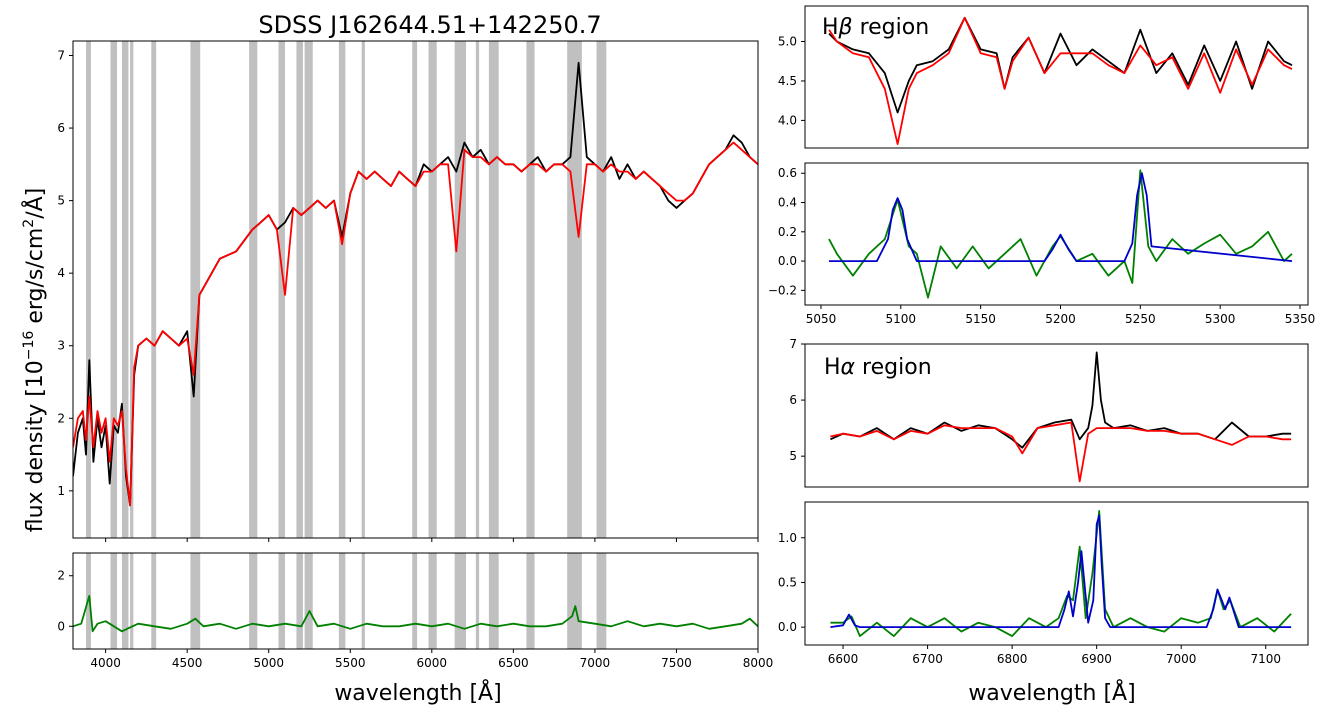 This screenshot has height=713, width=1320. Describe the element at coordinates (793, 456) in the screenshot. I see `halpha-spectrum-ytick-label: 5` at that location.